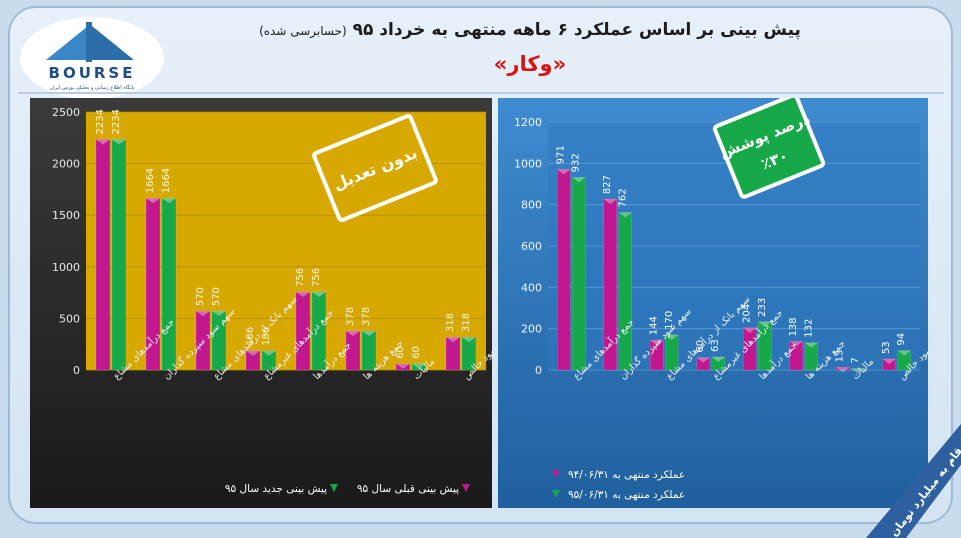 This screenshot has width=961, height=538. Describe the element at coordinates (66, 215) in the screenshot. I see `y-tick-label: 1500` at that location.